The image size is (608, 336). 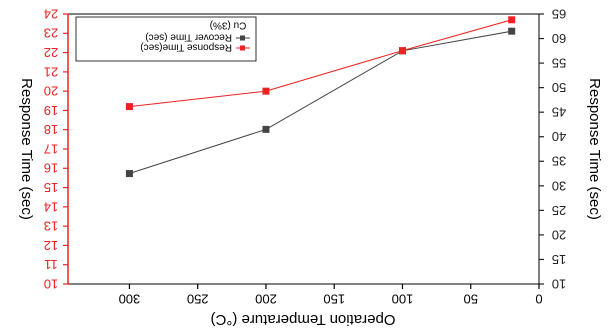 What do you see at coordinates (559, 210) in the screenshot?
I see `right-tick-label: 25` at bounding box center [559, 210].